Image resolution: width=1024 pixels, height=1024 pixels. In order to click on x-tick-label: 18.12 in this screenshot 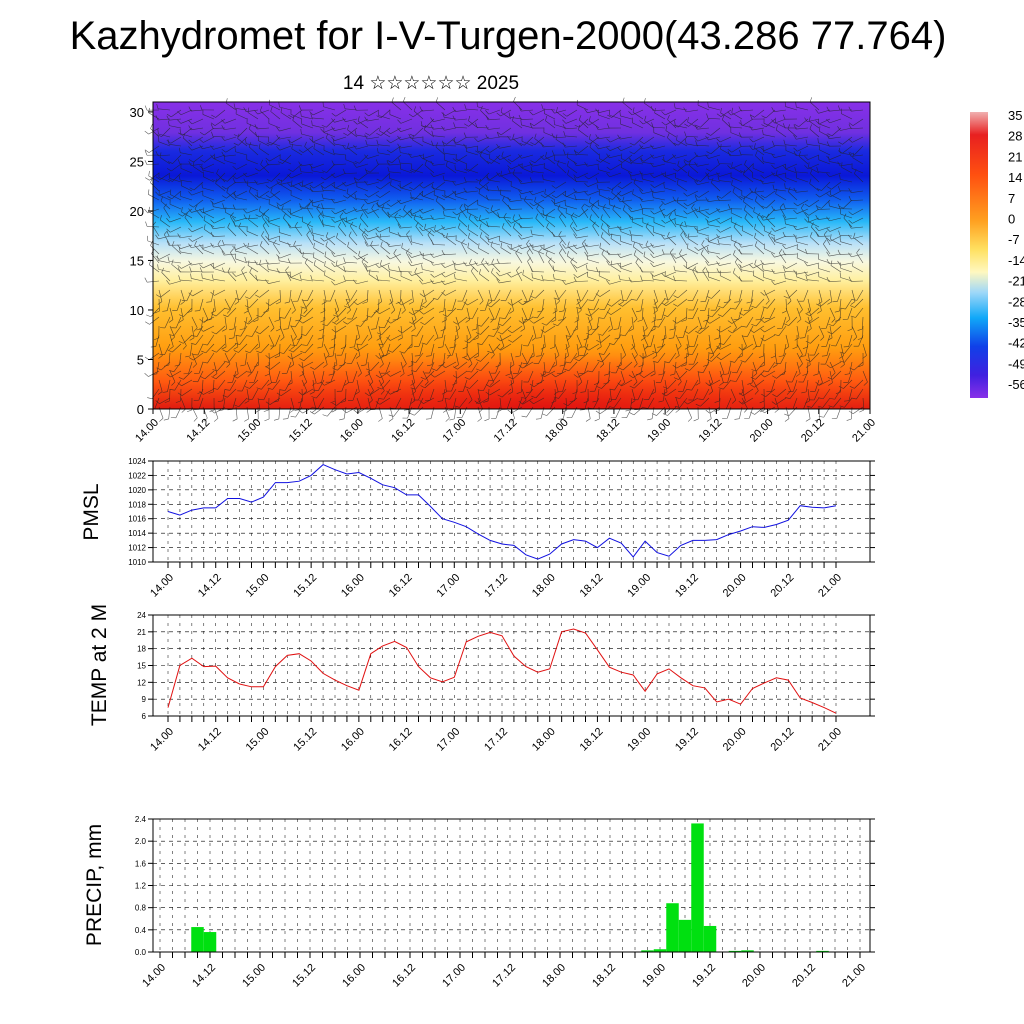, I will do `click(592, 586)`.